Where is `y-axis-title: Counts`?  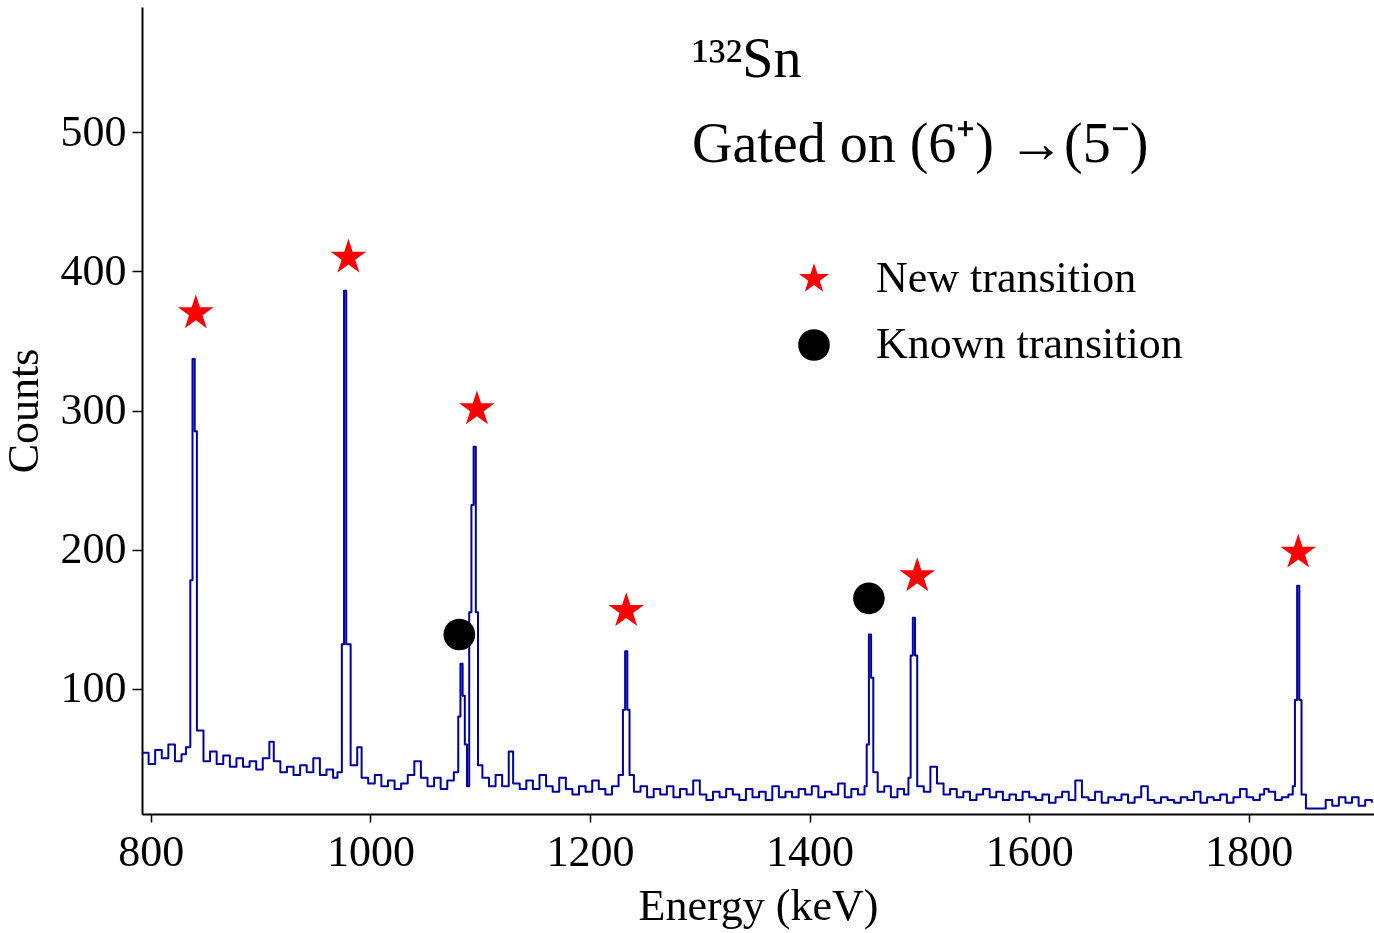
y-axis-title: Counts is located at coordinates (24, 411).